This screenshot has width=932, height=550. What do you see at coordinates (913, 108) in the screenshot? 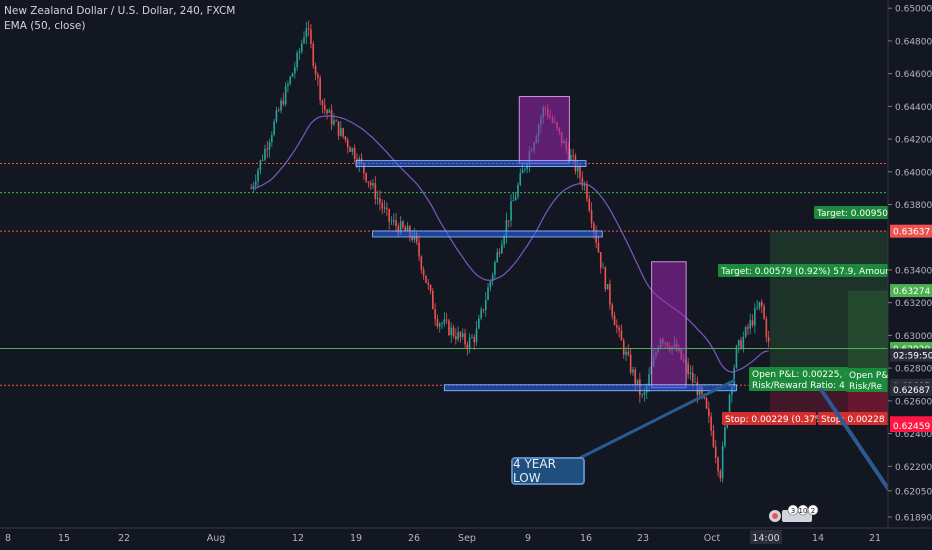
I see `y-tick-label: 0.64400` at bounding box center [913, 108].